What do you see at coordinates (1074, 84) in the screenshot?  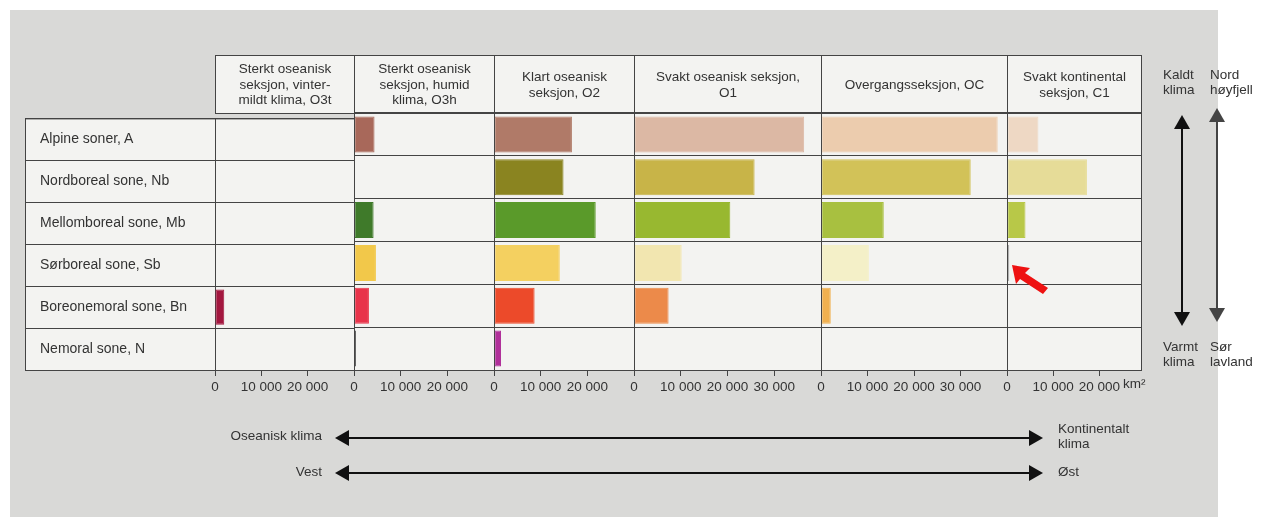 I see `chart-title: Svakt kontinental seksjon, C1` at bounding box center [1074, 84].